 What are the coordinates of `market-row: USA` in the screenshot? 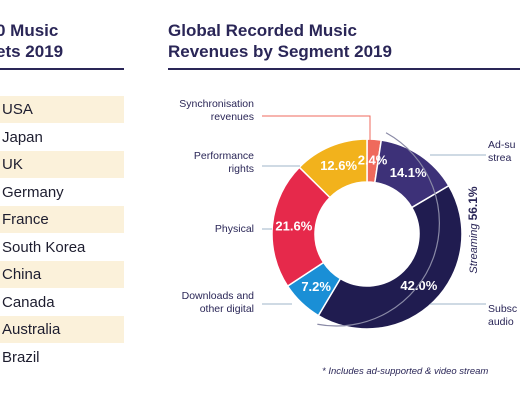 It's located at (62, 109).